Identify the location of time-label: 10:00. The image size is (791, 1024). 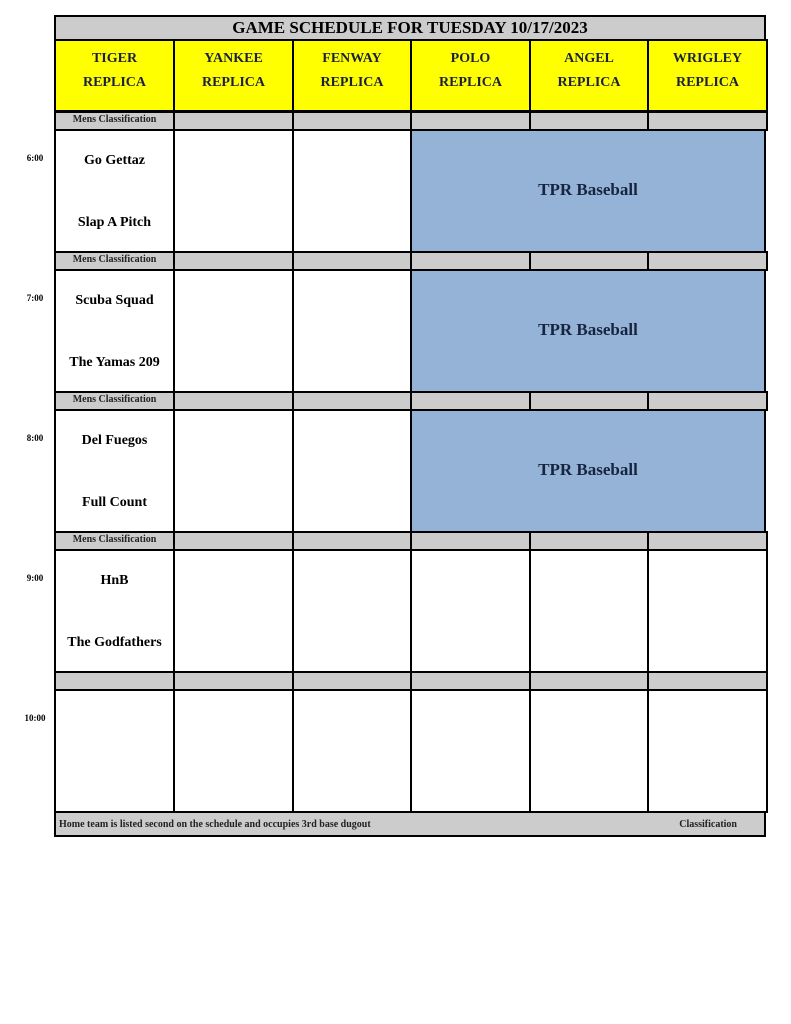
(35, 718).